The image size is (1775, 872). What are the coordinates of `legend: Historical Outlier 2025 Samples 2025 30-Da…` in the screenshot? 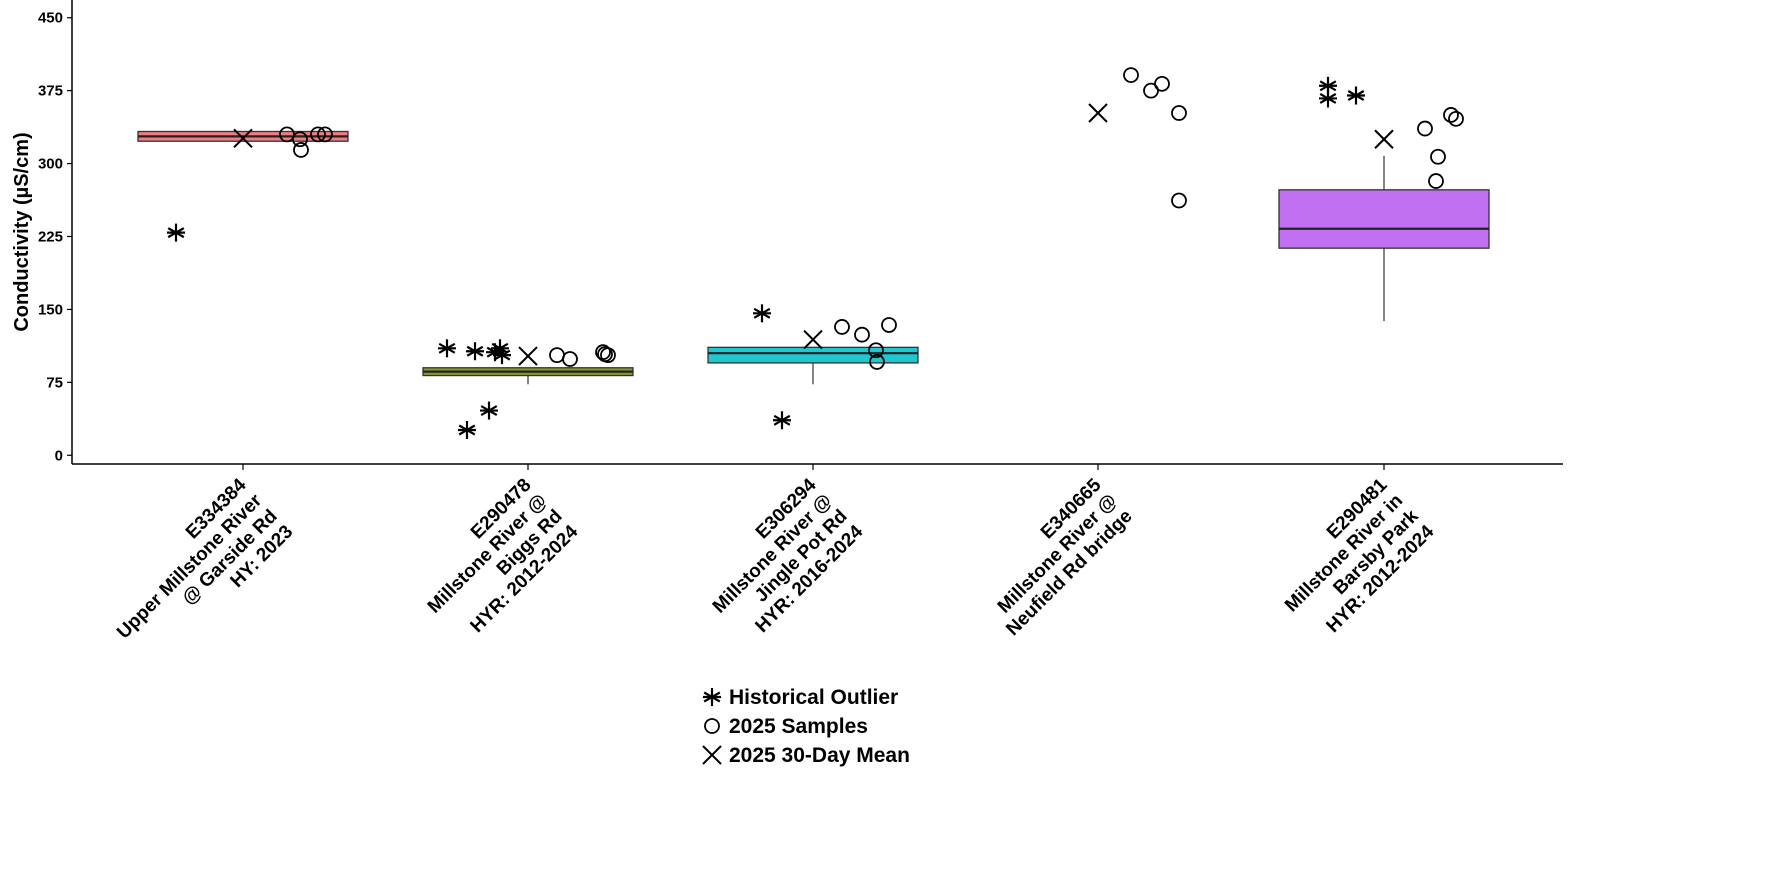 It's located at (806, 726).